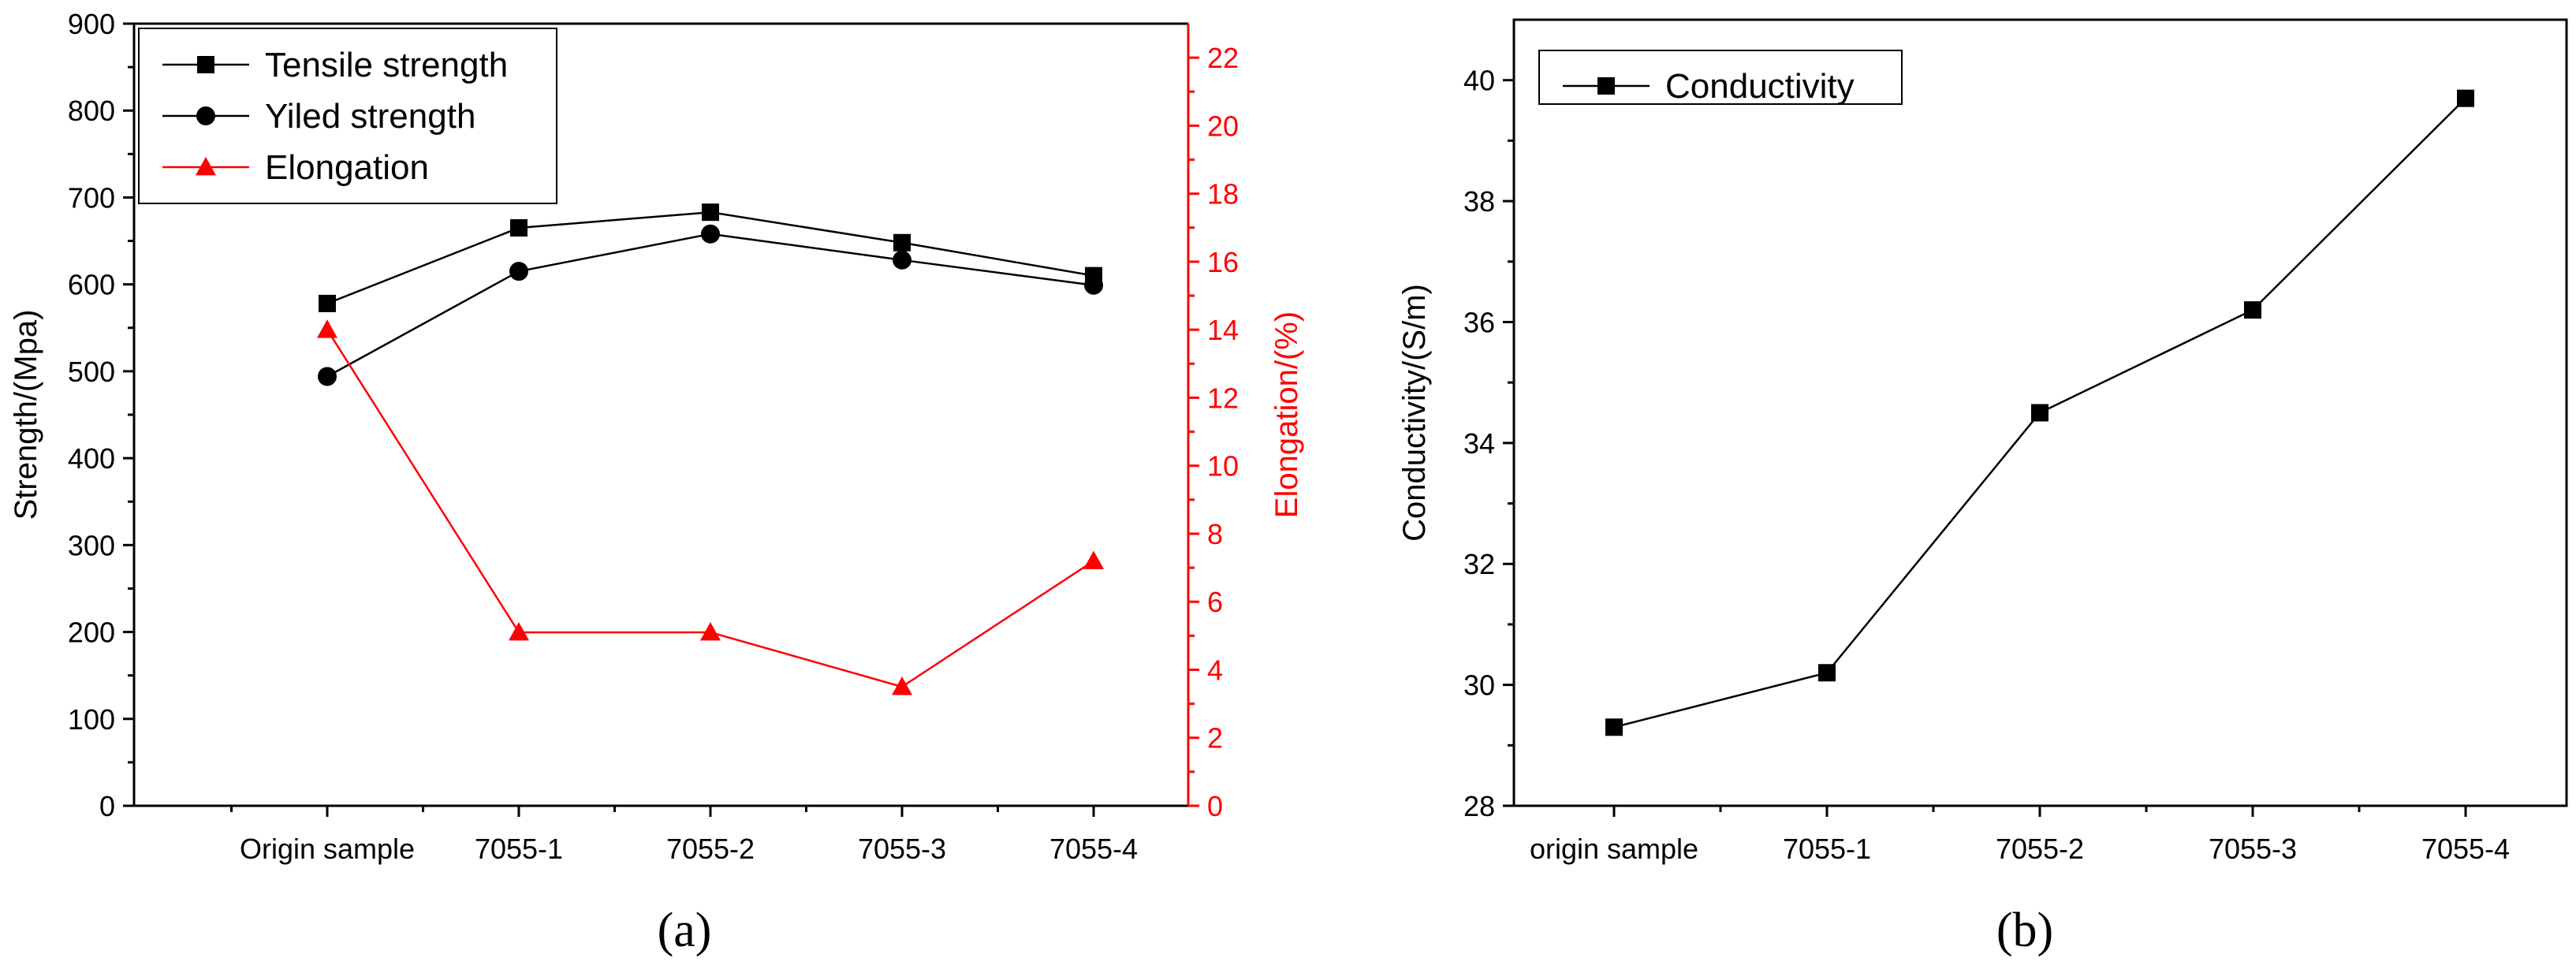 This screenshot has height=969, width=2576. Describe the element at coordinates (327, 328) in the screenshot. I see `data-point-elongation-origin-sample` at that location.